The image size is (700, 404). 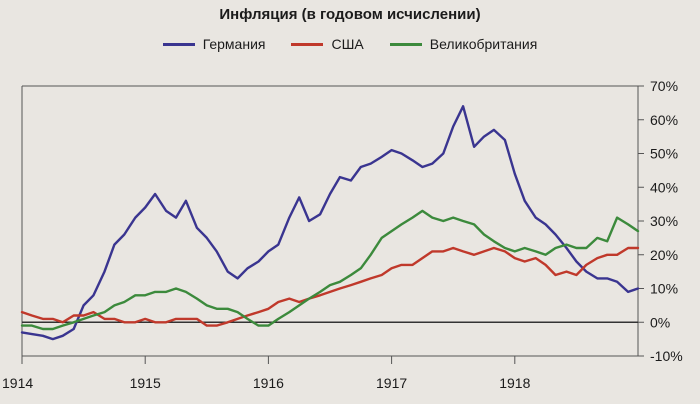 What do you see at coordinates (664, 255) in the screenshot?
I see `y-tick-label: 20%` at bounding box center [664, 255].